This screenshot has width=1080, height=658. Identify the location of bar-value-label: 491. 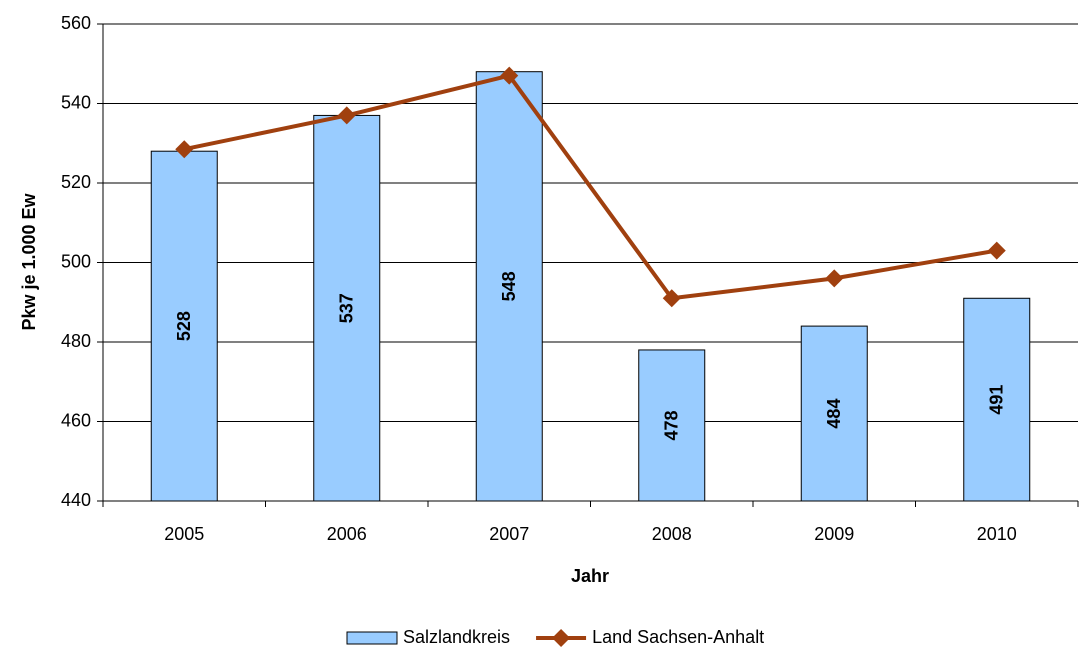
(997, 400).